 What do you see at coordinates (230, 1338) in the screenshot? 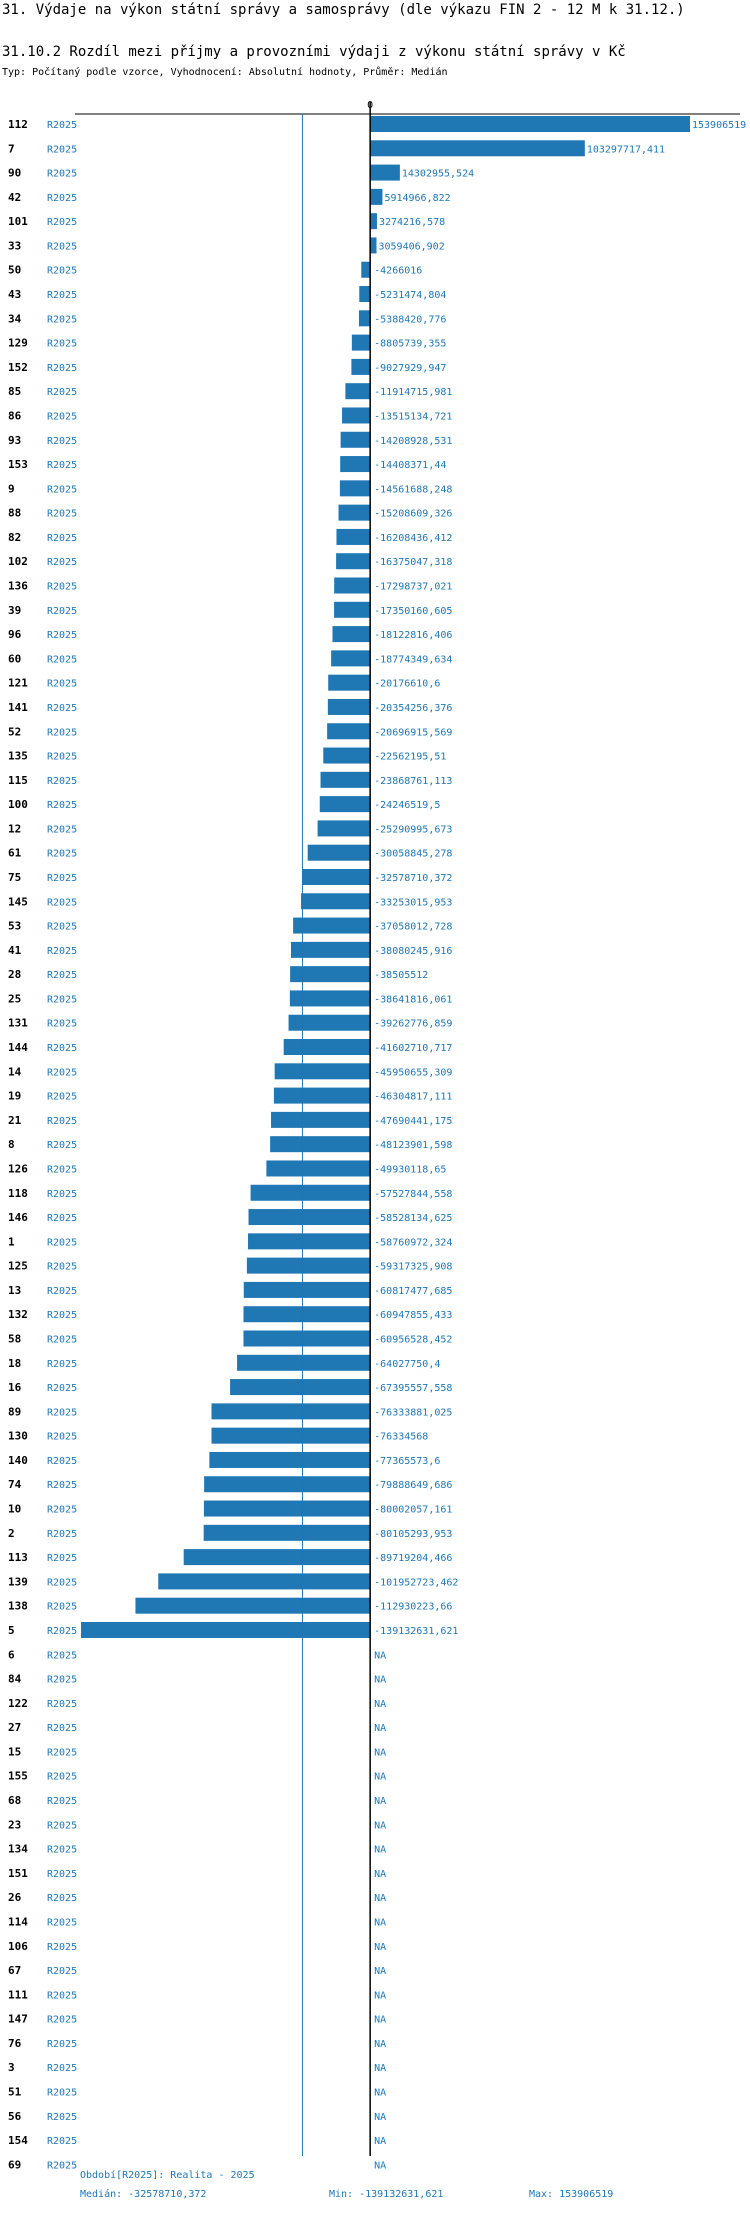
I see `bar-row: 58 R2025 -60956528,452` at bounding box center [230, 1338].